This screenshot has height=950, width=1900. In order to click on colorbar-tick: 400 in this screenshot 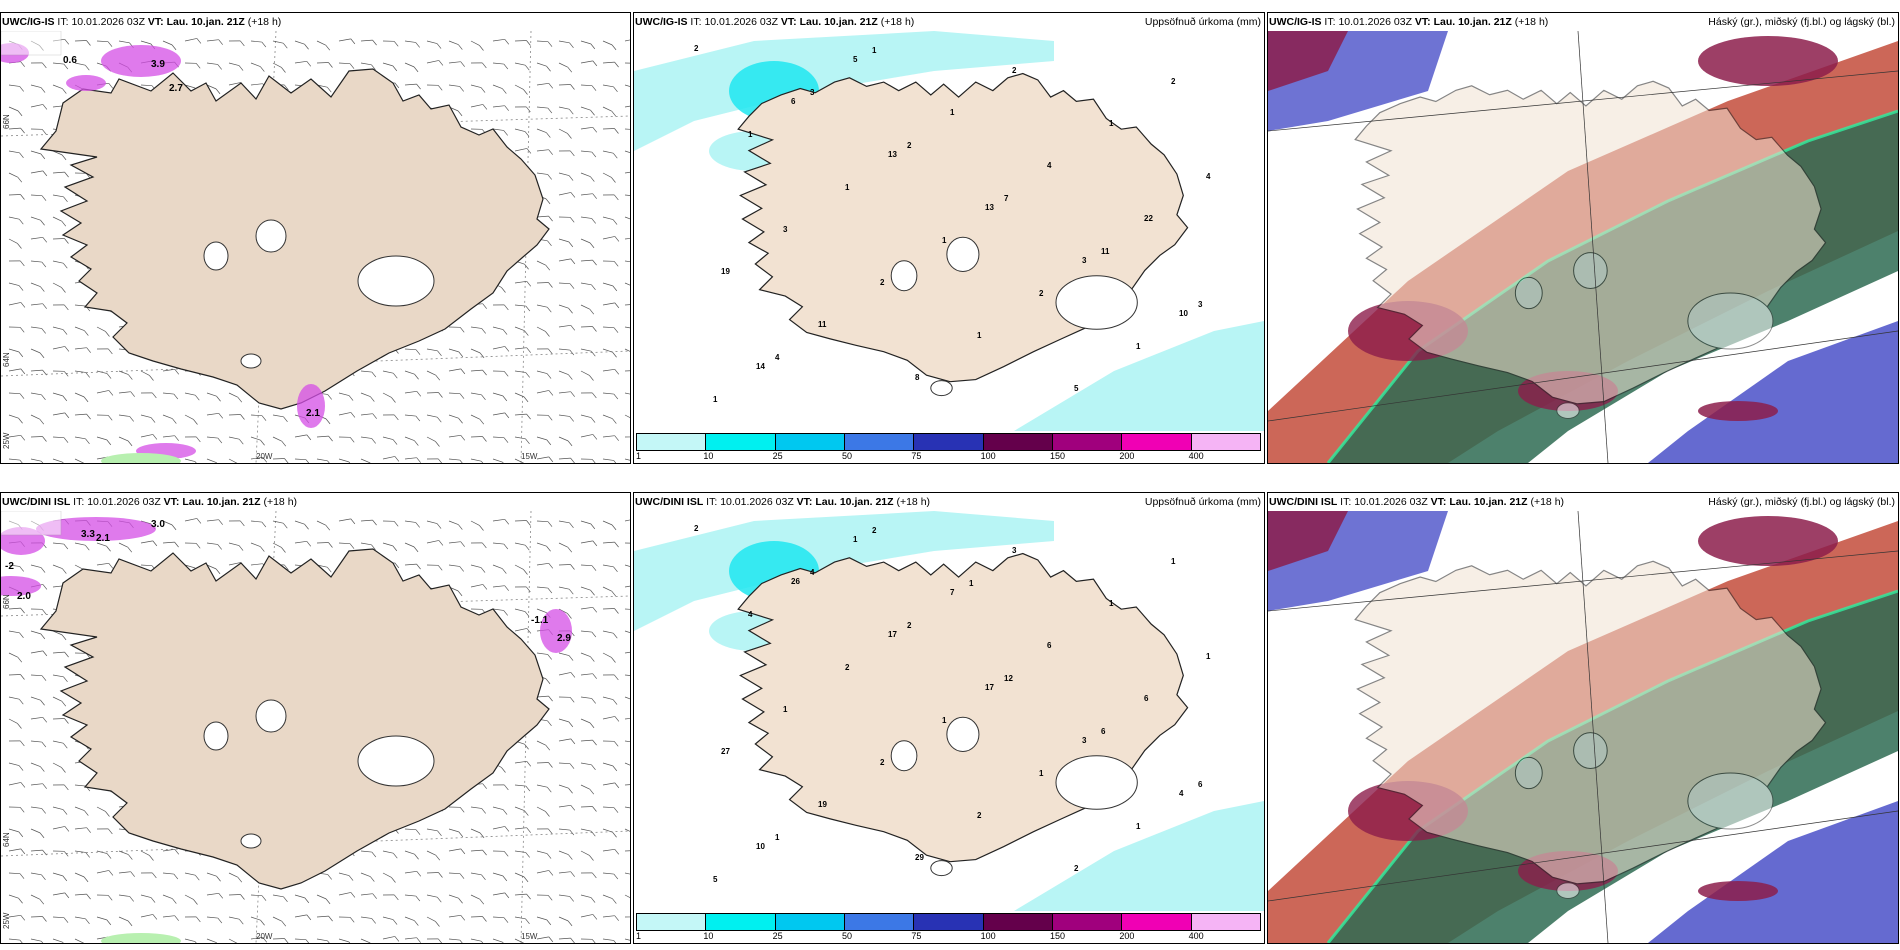, I will do `click(1196, 456)`.